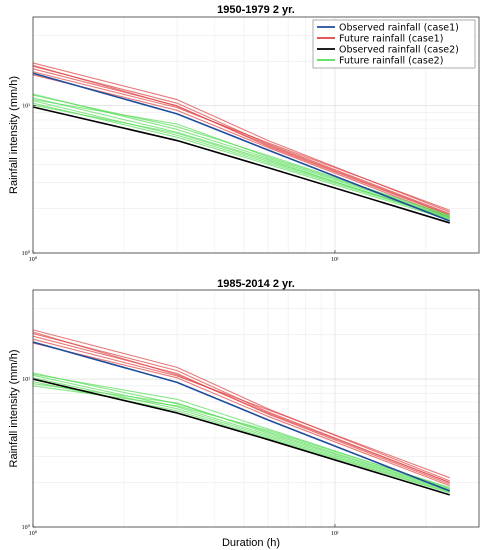  Describe the element at coordinates (256, 284) in the screenshot. I see `chart-title: 1985-2014 2 yr.` at that location.